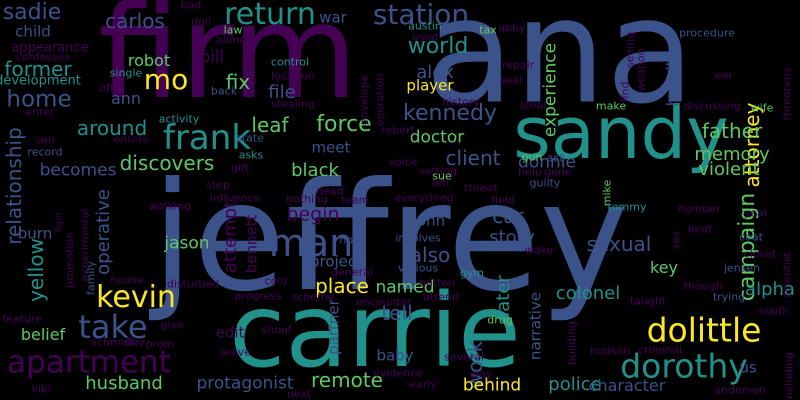  What do you see at coordinates (124, 383) in the screenshot?
I see `cloud-word-husband: husband` at bounding box center [124, 383].